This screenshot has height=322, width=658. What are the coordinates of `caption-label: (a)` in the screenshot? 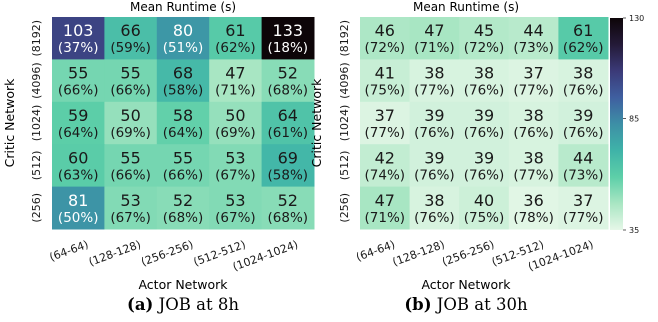 It's located at (140, 304).